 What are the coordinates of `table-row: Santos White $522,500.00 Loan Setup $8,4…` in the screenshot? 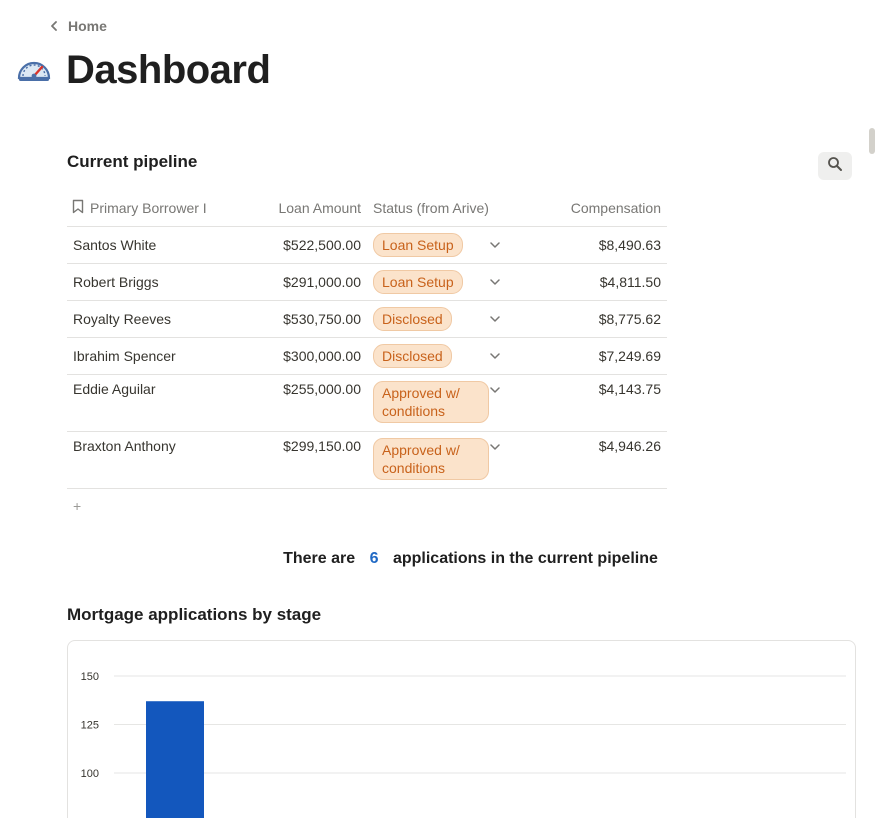 It's located at (367, 245).